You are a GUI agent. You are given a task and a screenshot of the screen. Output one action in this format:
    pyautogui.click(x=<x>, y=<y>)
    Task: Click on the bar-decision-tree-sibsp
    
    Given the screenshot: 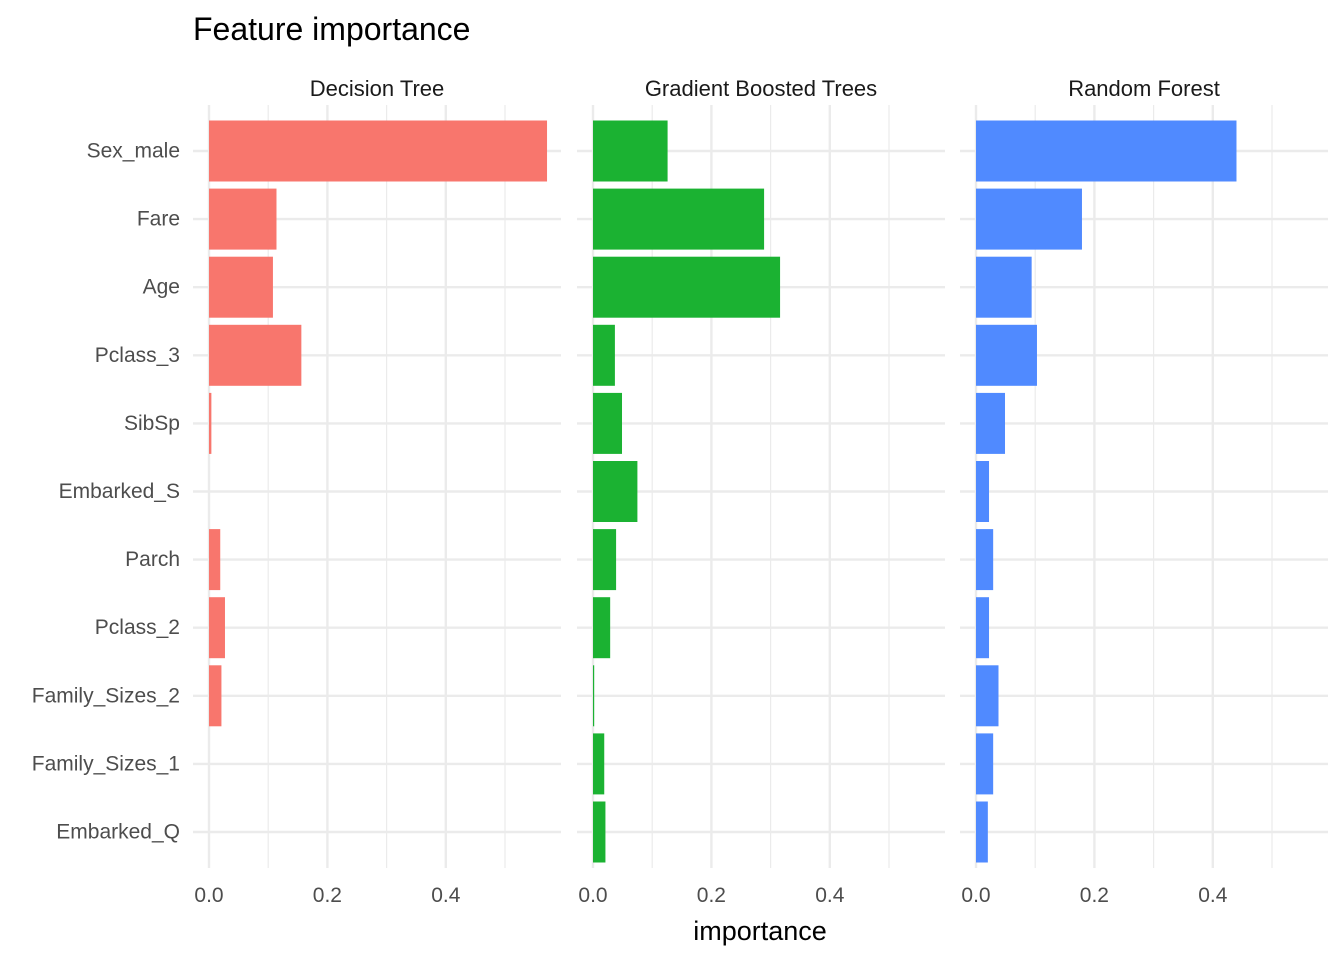 What is the action you would take?
    pyautogui.click(x=210, y=423)
    